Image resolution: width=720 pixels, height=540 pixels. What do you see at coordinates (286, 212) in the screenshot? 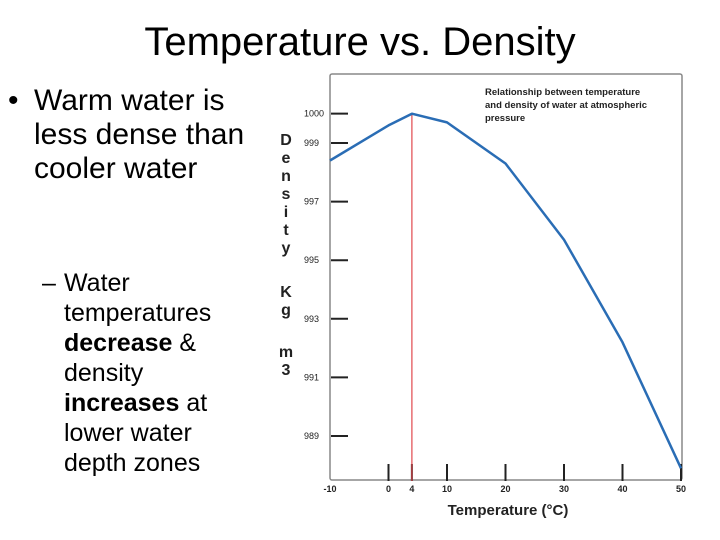
I see `y-axis-label-letter: i` at bounding box center [286, 212].